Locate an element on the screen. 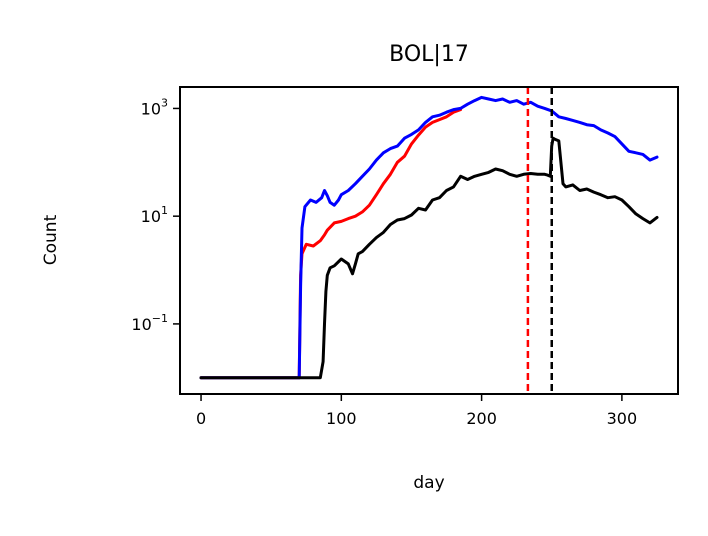  x-tick-label: 100 is located at coordinates (341, 418).